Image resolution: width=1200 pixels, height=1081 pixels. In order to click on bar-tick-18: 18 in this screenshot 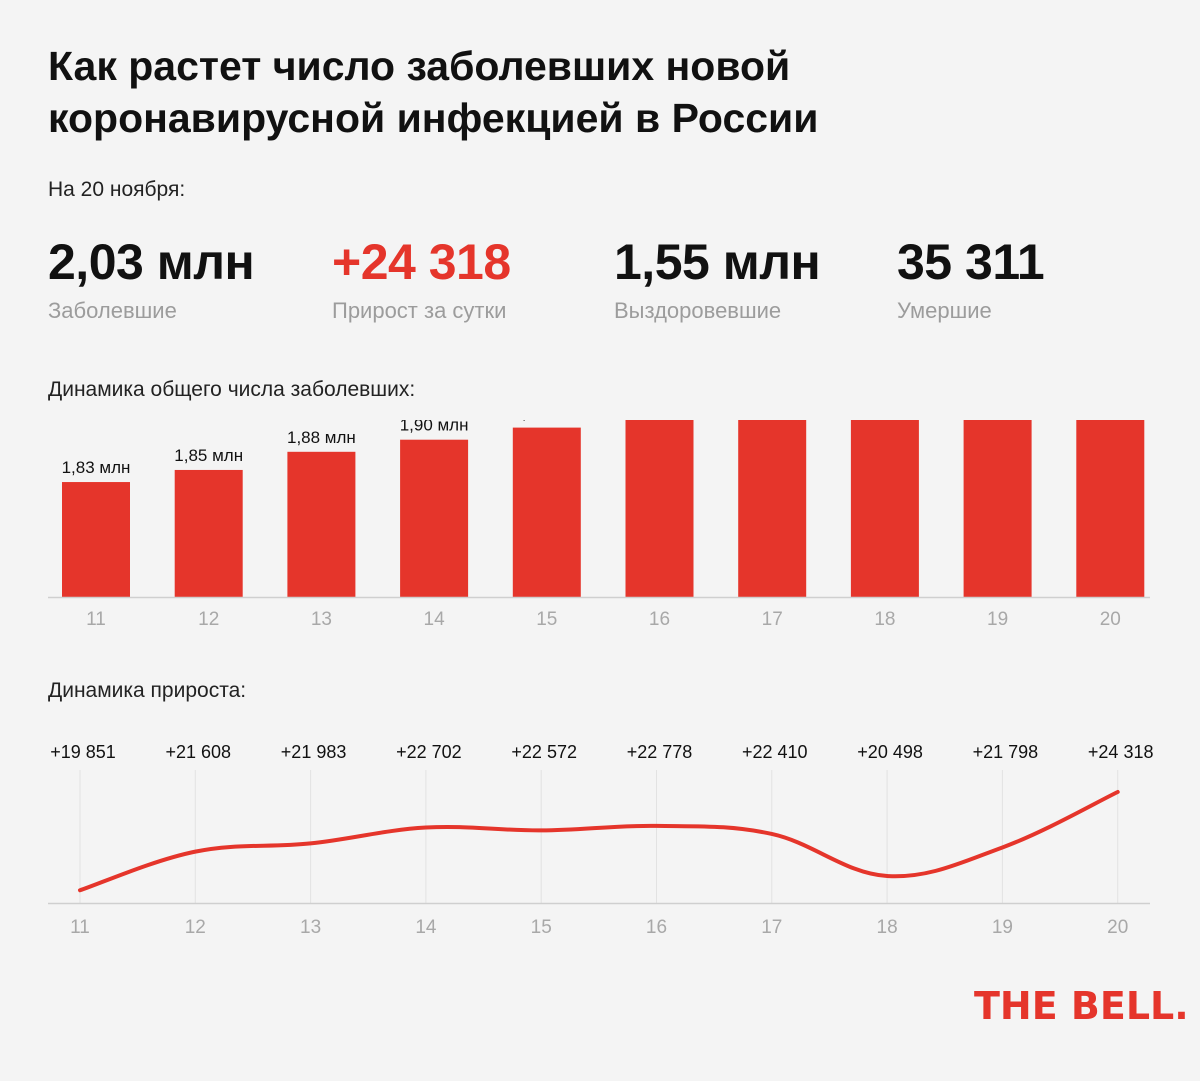, I will do `click(884, 619)`.